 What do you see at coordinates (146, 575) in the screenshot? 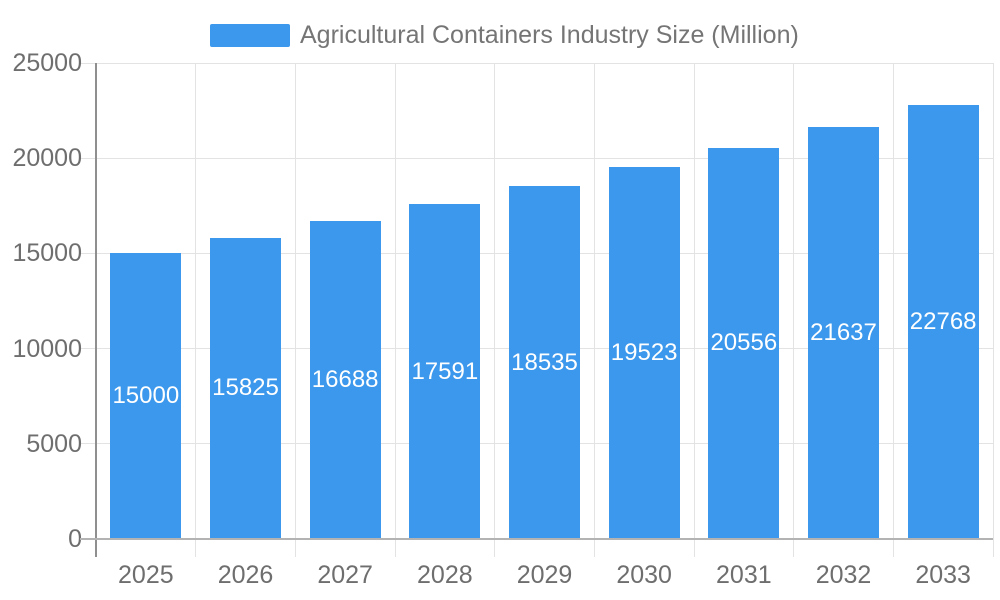
I see `x-axis-label: 2025` at bounding box center [146, 575].